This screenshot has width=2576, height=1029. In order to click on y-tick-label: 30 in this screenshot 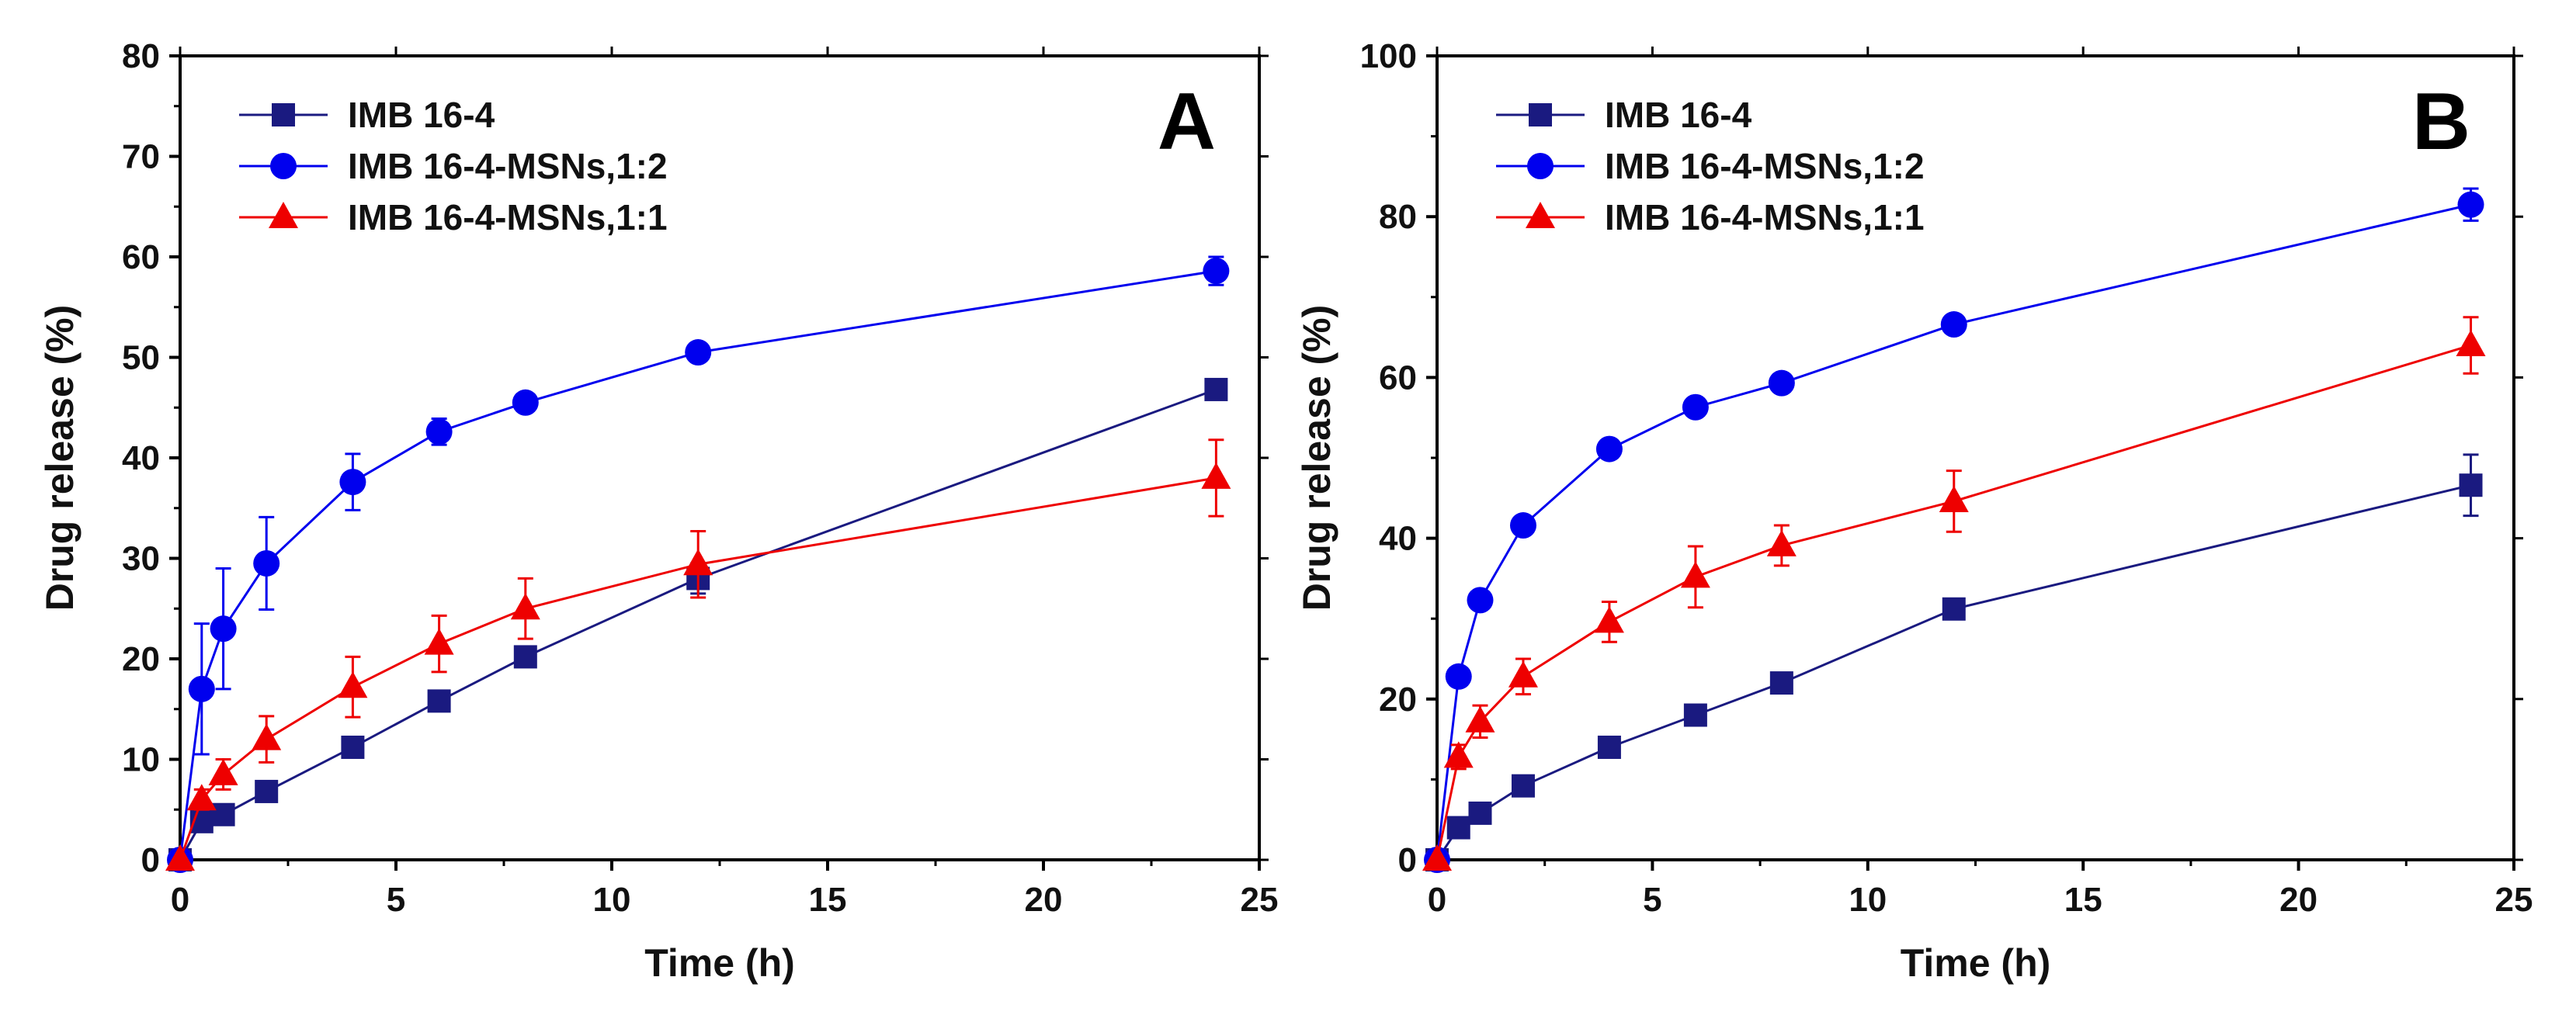, I will do `click(141, 559)`.